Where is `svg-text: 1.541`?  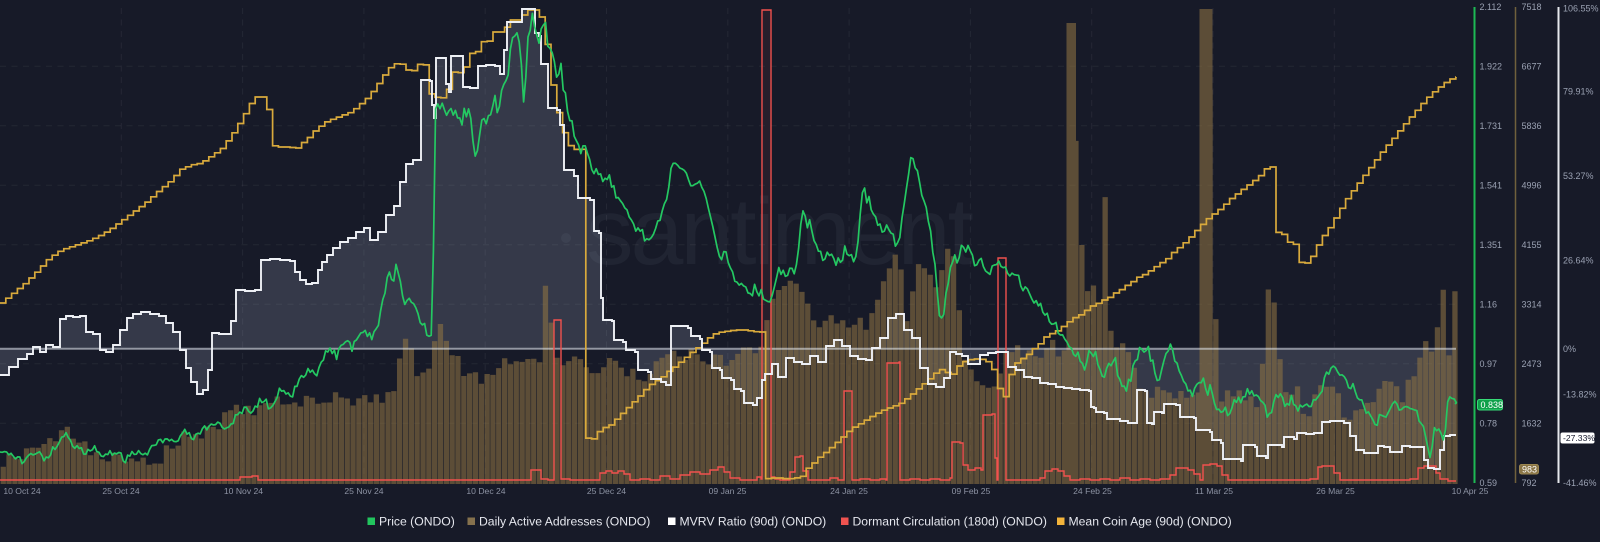 svg-text: 1.541 is located at coordinates (1491, 185).